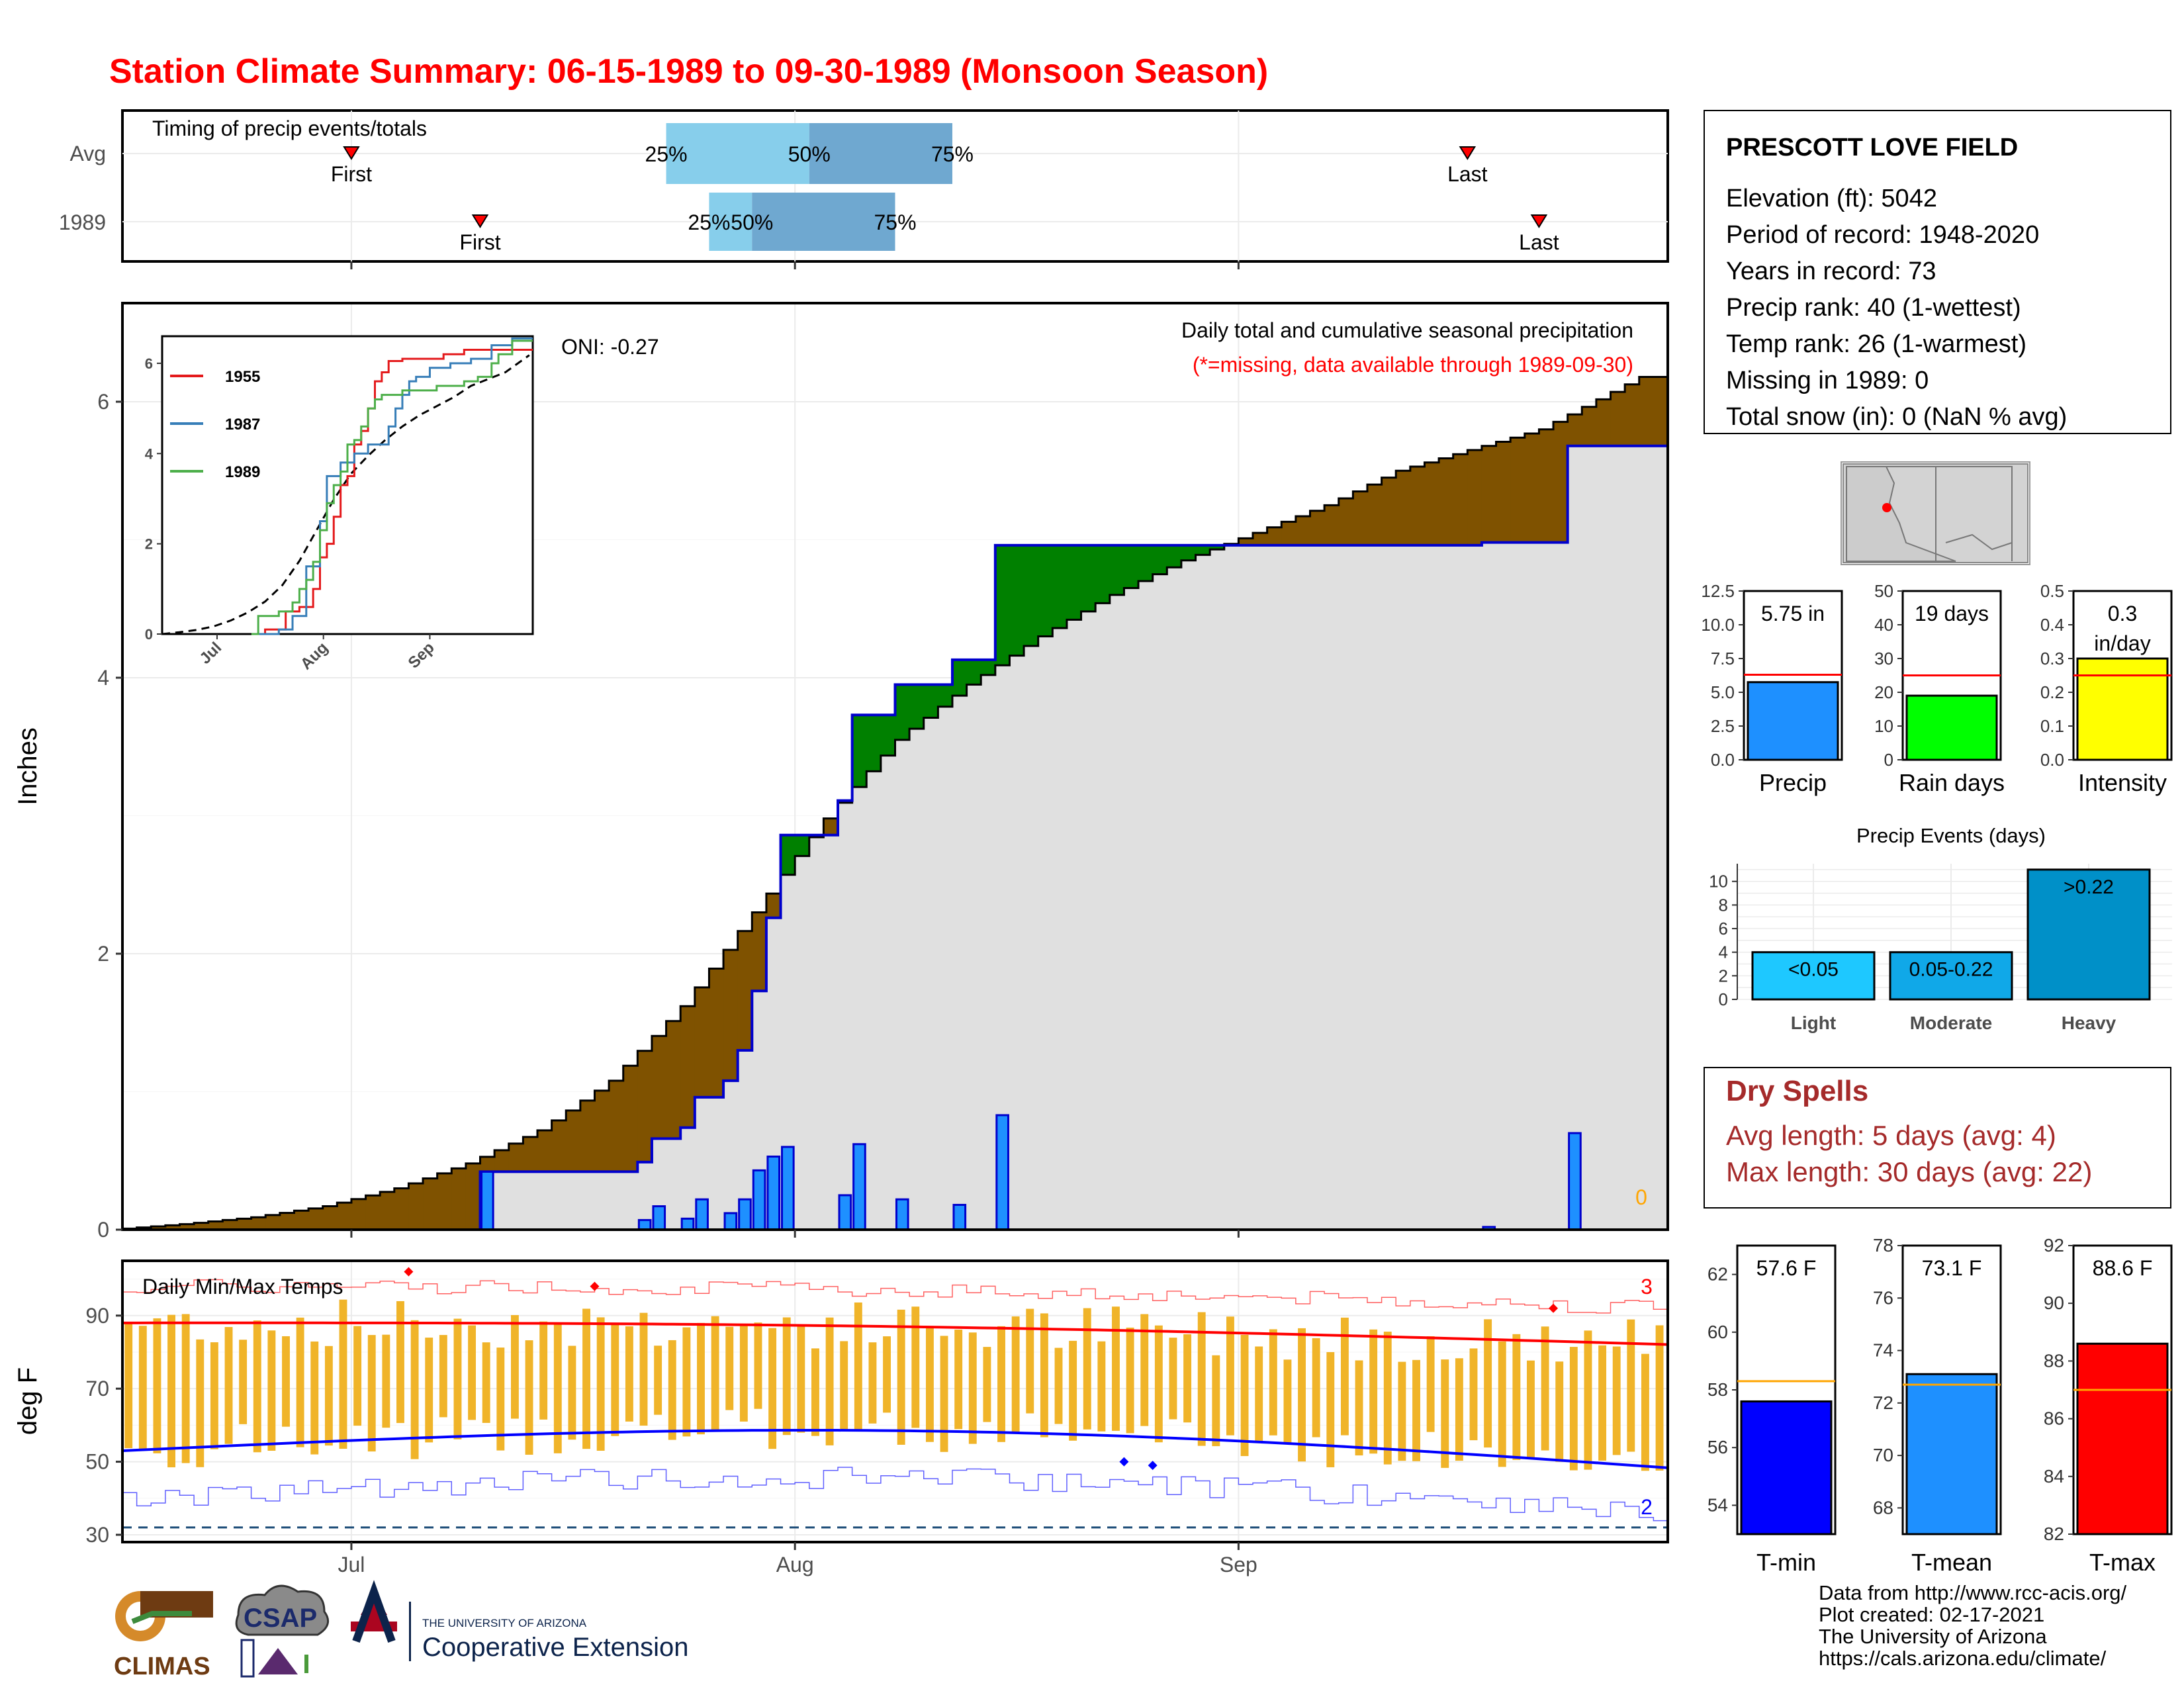 Image resolution: width=2184 pixels, height=1691 pixels. Describe the element at coordinates (895, 1448) in the screenshot. I see `average-min-line` at that location.